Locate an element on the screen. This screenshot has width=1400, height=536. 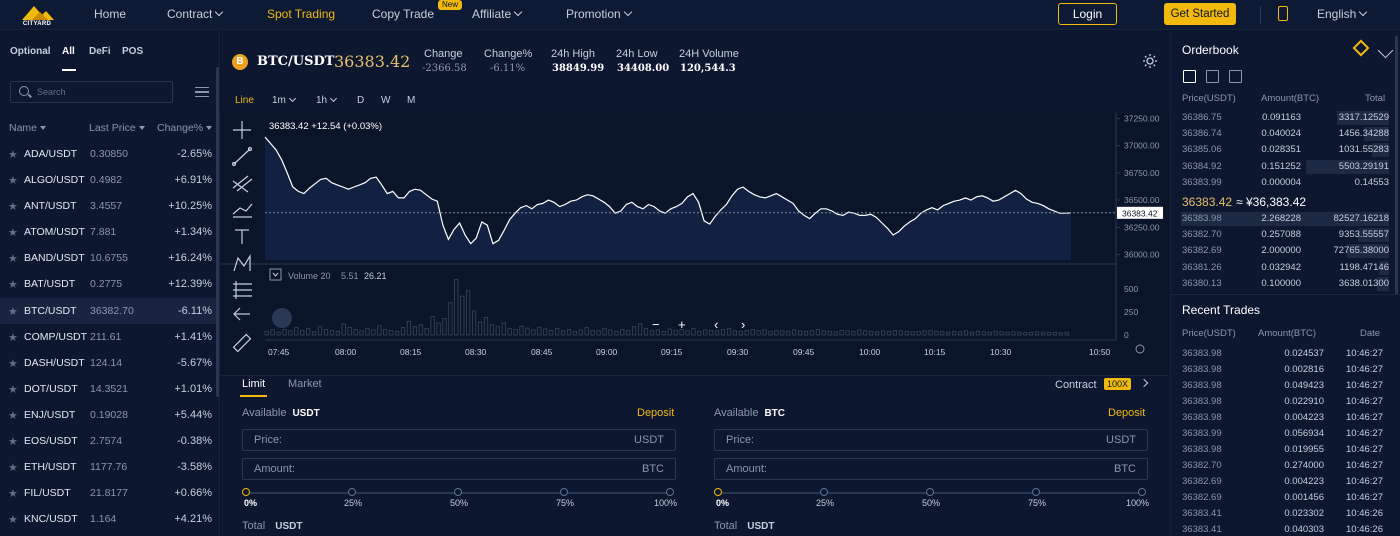
interval-d: D is located at coordinates (360, 100).